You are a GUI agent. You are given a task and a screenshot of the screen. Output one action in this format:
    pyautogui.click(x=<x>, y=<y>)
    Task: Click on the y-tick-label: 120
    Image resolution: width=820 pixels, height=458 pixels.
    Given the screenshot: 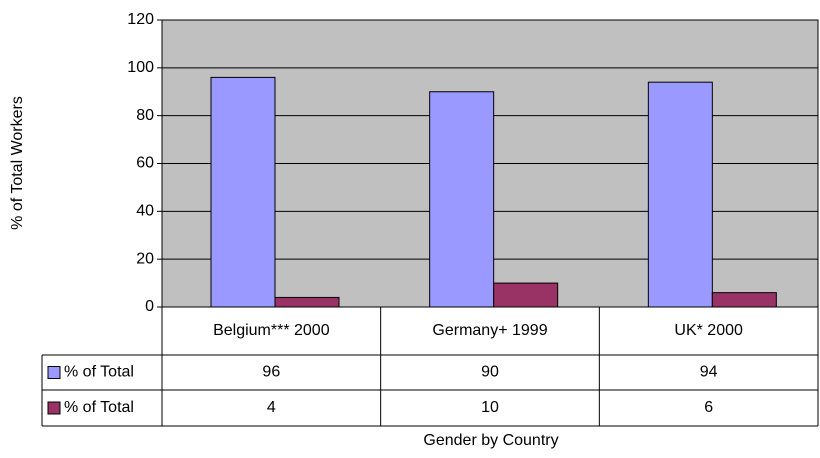 What is the action you would take?
    pyautogui.click(x=140, y=19)
    